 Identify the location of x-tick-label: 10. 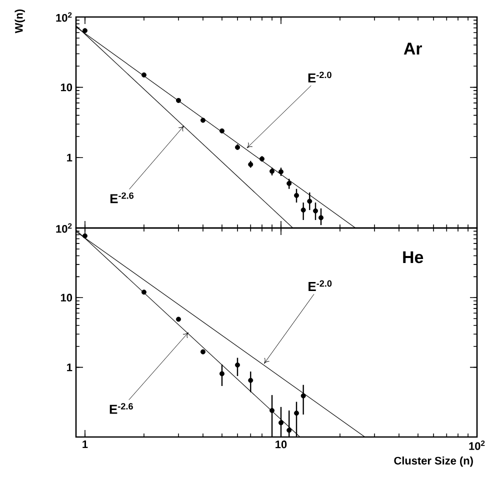
(281, 444).